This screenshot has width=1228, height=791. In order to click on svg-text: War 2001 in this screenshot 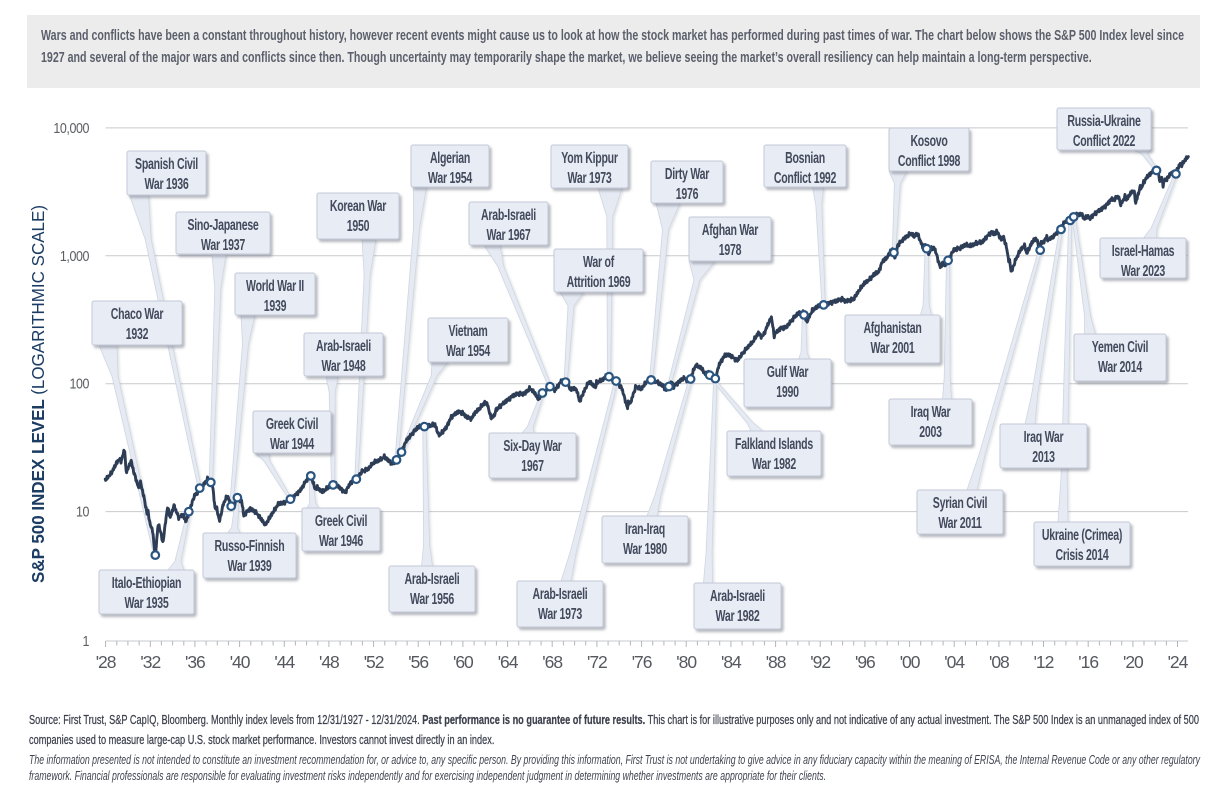, I will do `click(893, 348)`.